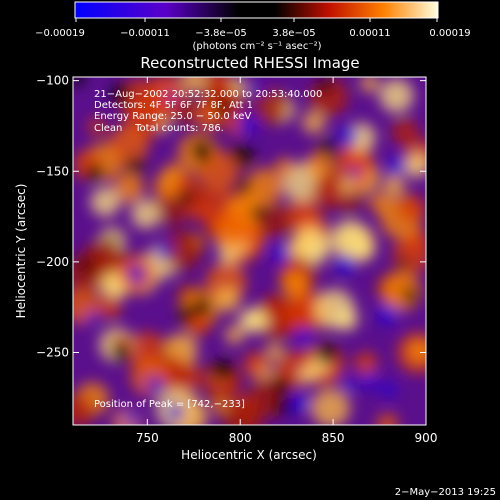 This screenshot has height=500, width=500. I want to click on y-tick-label-0: −100, so click(52, 81).